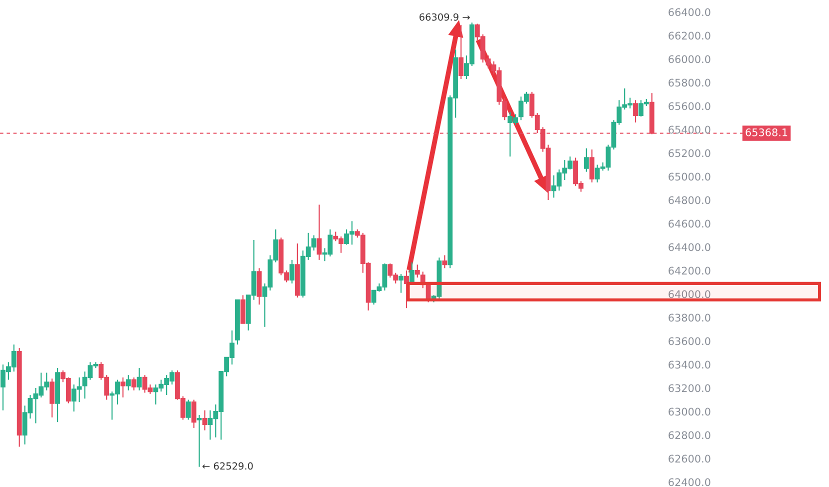 The image size is (829, 487). What do you see at coordinates (689, 200) in the screenshot?
I see `y-tick-label: 64800.0` at bounding box center [689, 200].